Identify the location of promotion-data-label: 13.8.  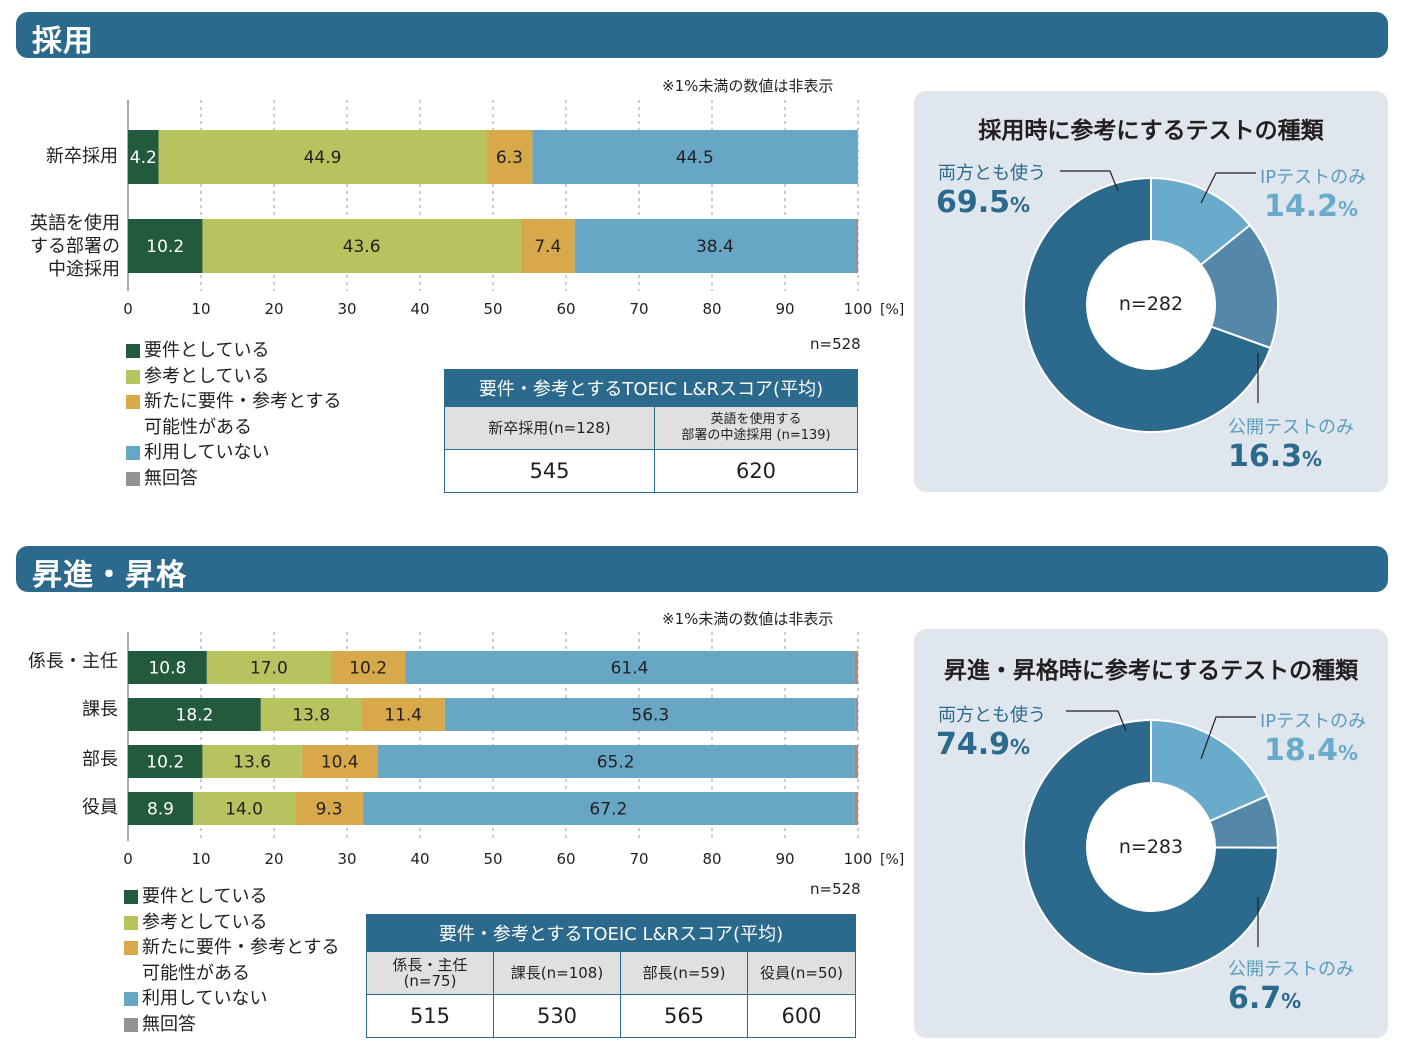
(311, 716).